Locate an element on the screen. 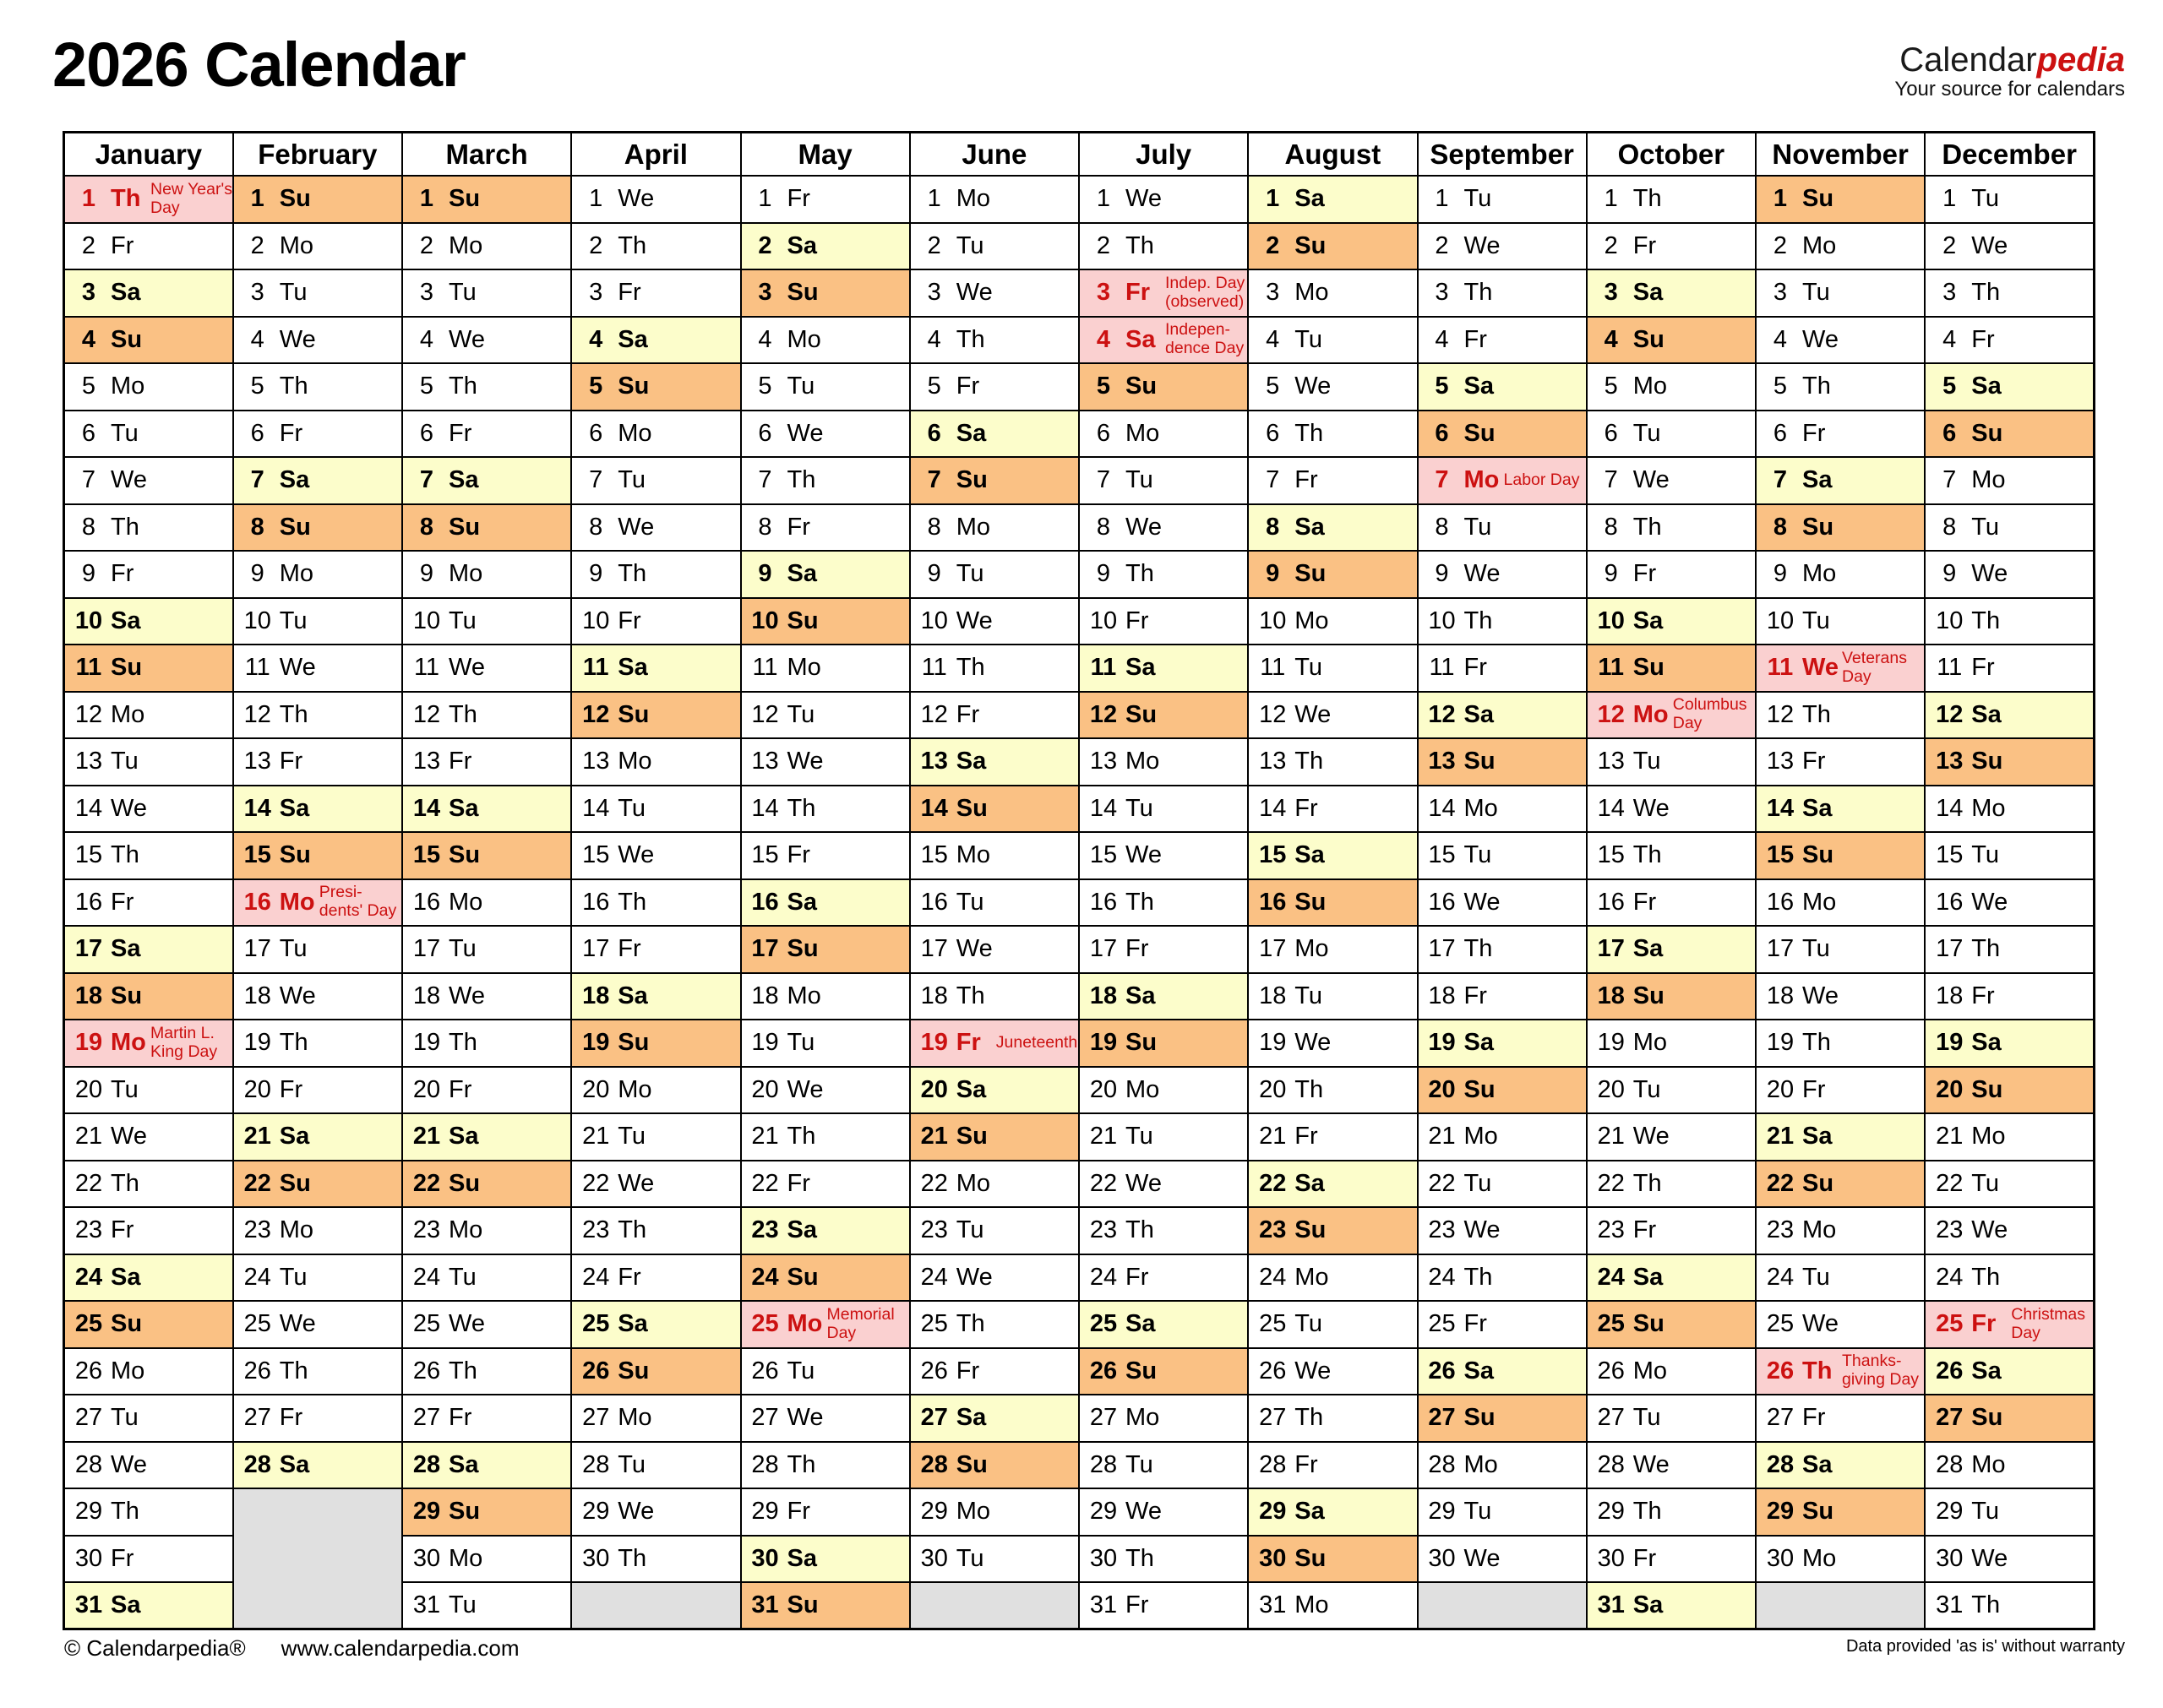 The width and height of the screenshot is (2163, 1708). day-cell: 29 We is located at coordinates (1163, 1513).